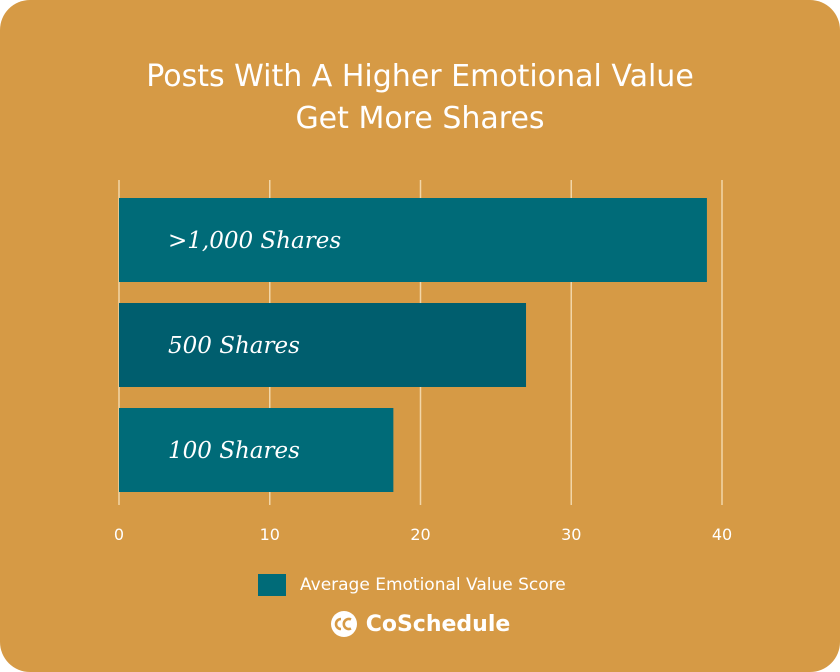 This screenshot has height=672, width=840. Describe the element at coordinates (234, 346) in the screenshot. I see `bar-label-1: 500 Shares` at that location.